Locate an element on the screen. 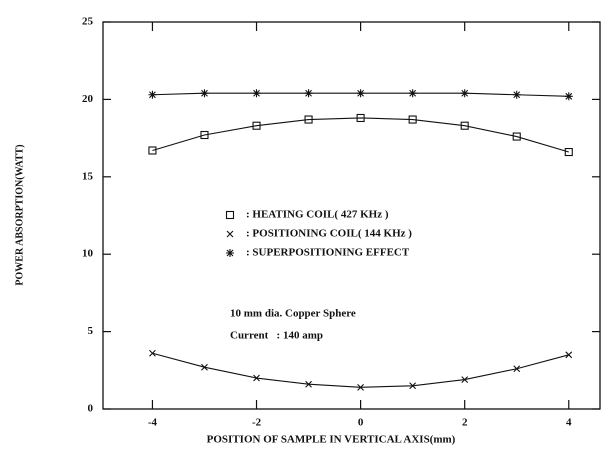 The image size is (612, 453). y-tick-label: 15 is located at coordinates (88, 176).